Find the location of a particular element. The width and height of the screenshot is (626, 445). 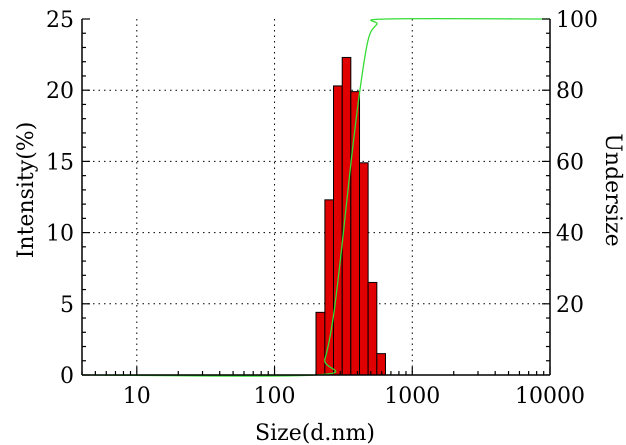

x-tick-label: 10 is located at coordinates (137, 396).